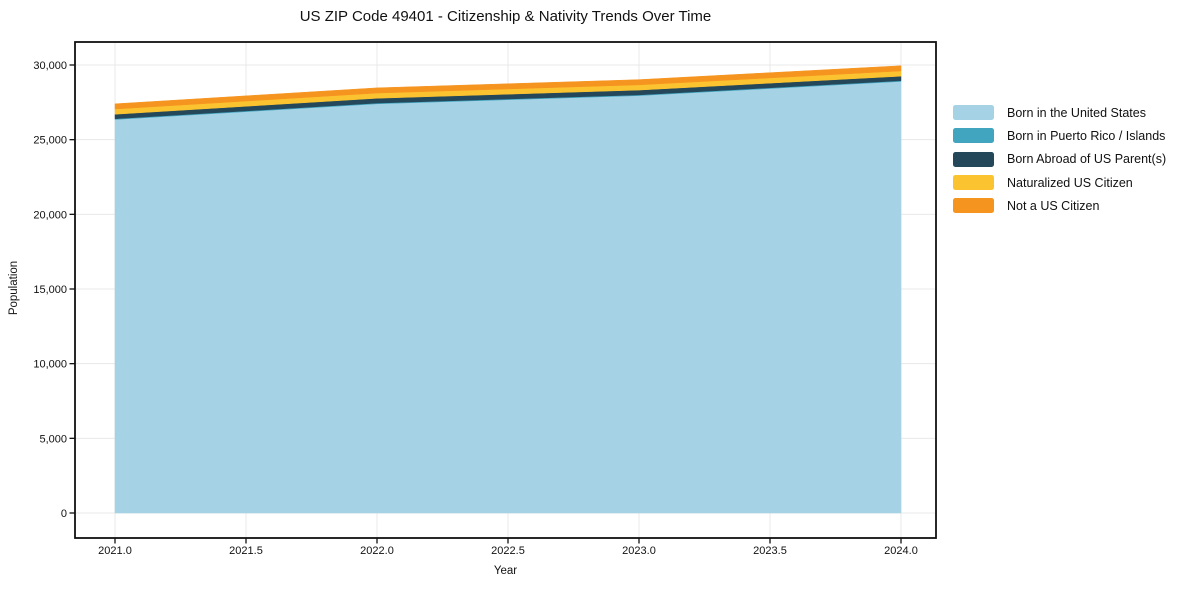 This screenshot has width=1189, height=590. What do you see at coordinates (1086, 135) in the screenshot?
I see `legend-label: Born in Puerto Rico / Islands` at bounding box center [1086, 135].